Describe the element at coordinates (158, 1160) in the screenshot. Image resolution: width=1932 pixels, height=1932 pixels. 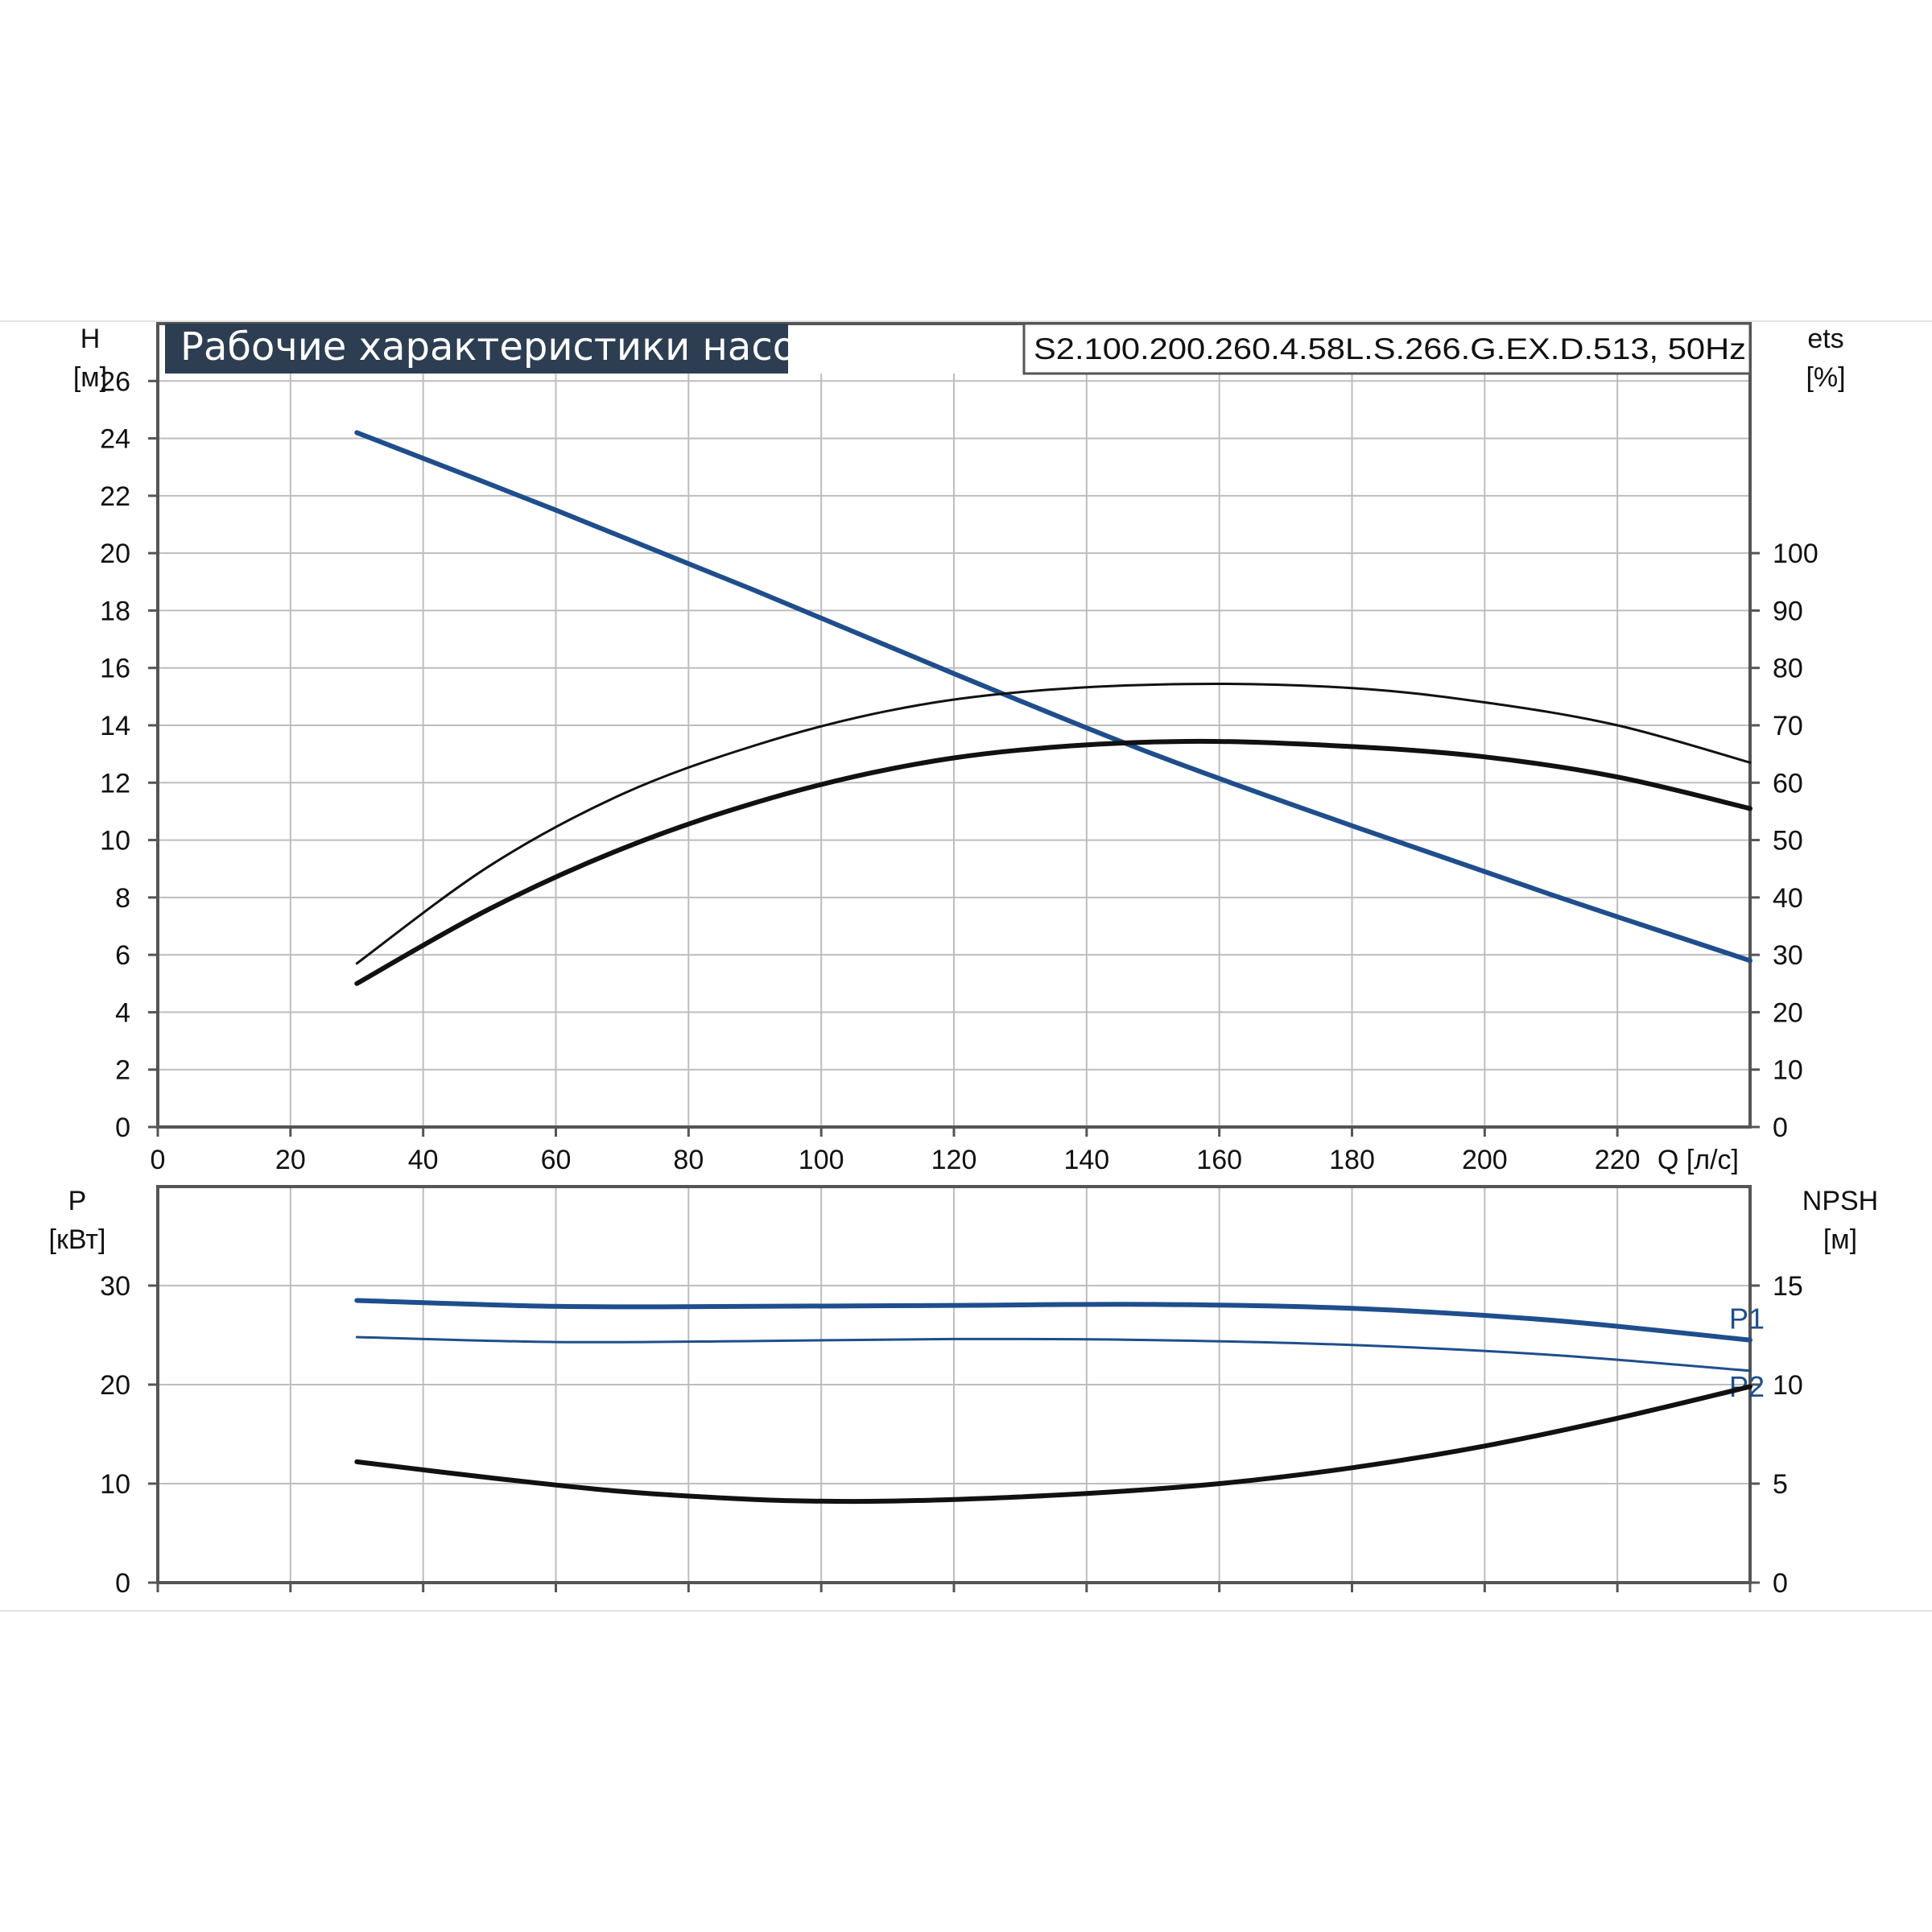
I see `x-tick-label: 0` at that location.